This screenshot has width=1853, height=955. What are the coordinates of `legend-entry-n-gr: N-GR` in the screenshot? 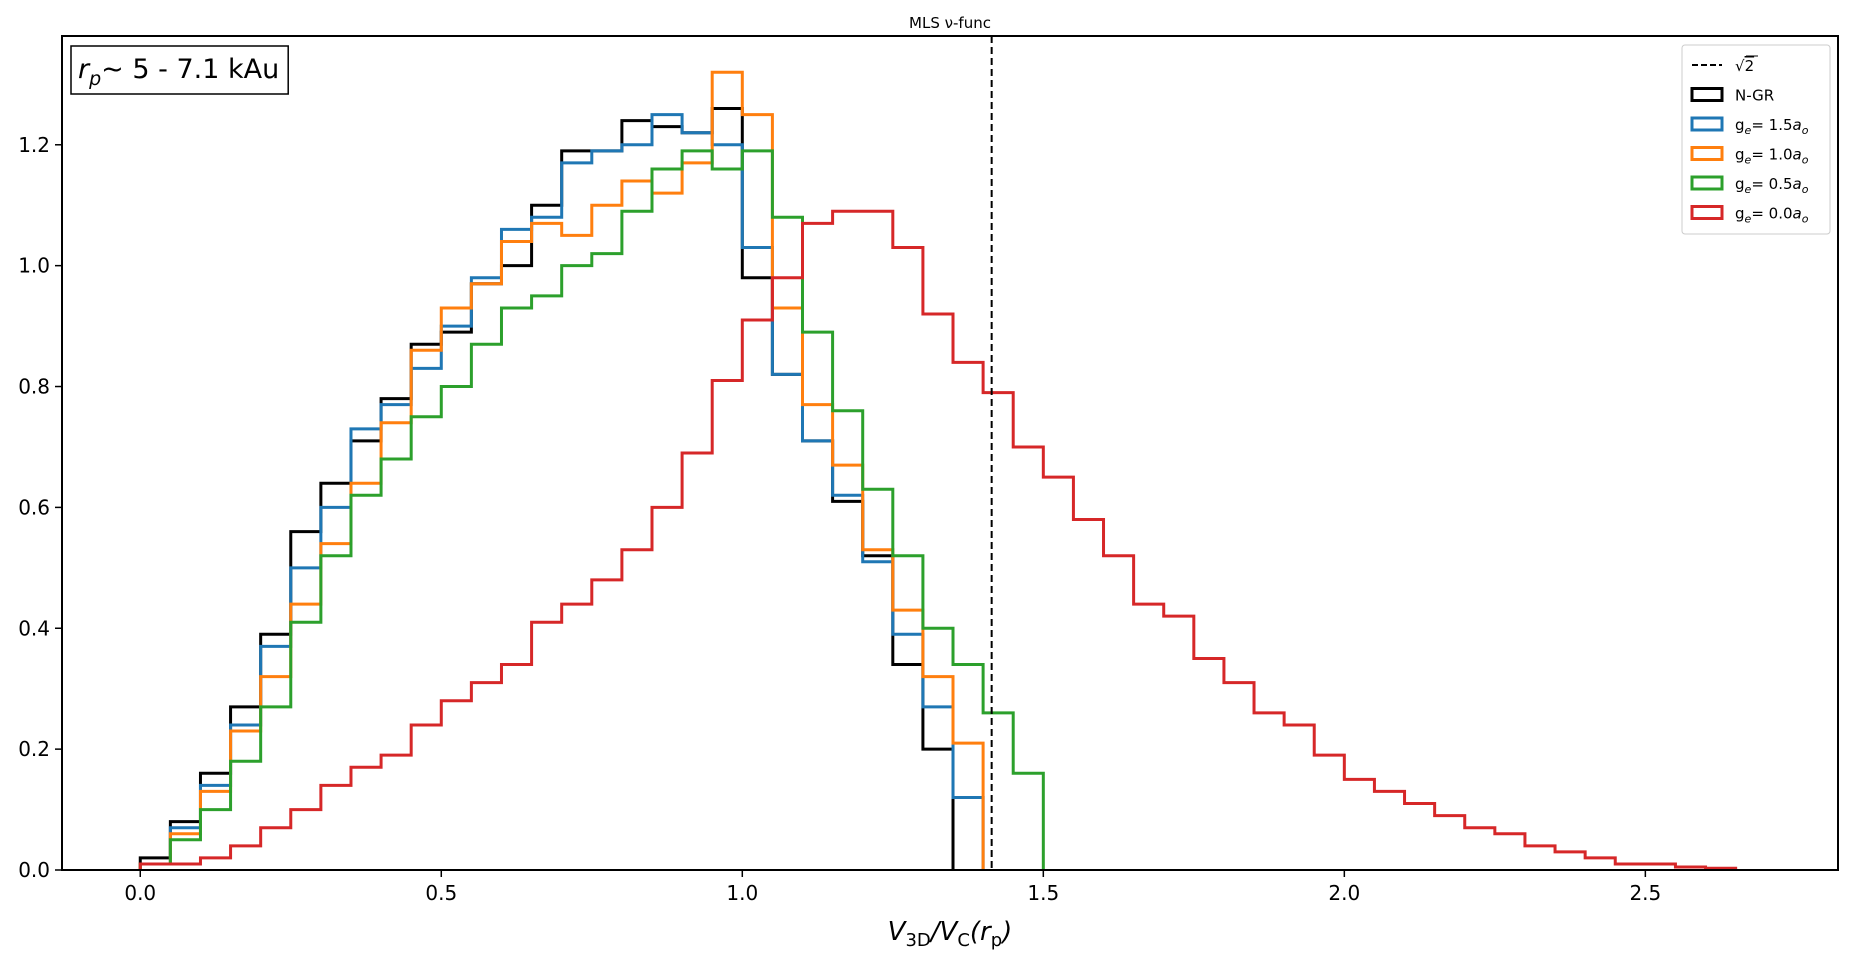 It's located at (1732, 96).